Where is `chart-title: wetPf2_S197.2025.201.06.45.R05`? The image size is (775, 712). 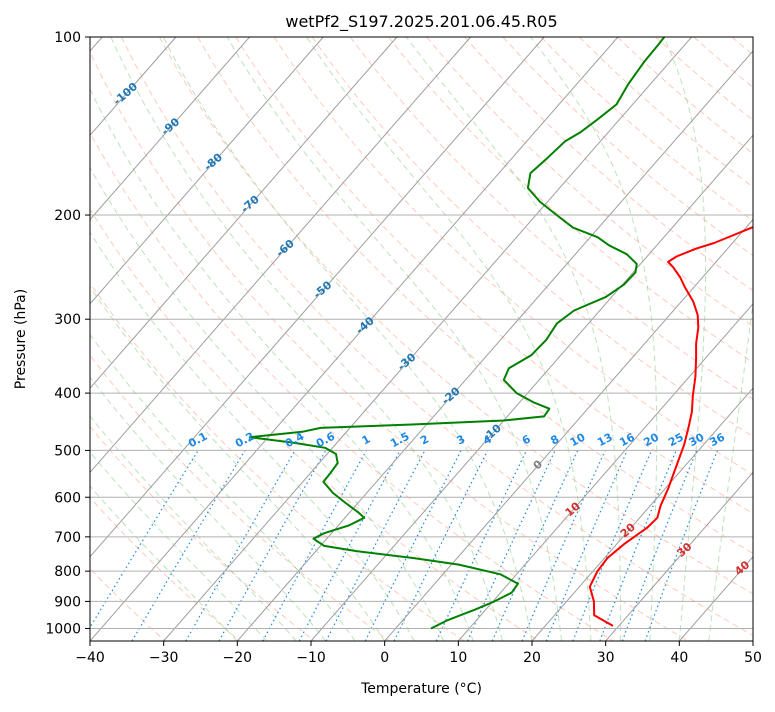
chart-title: wetPf2_S197.2025.201.06.45.R05 is located at coordinates (421, 22).